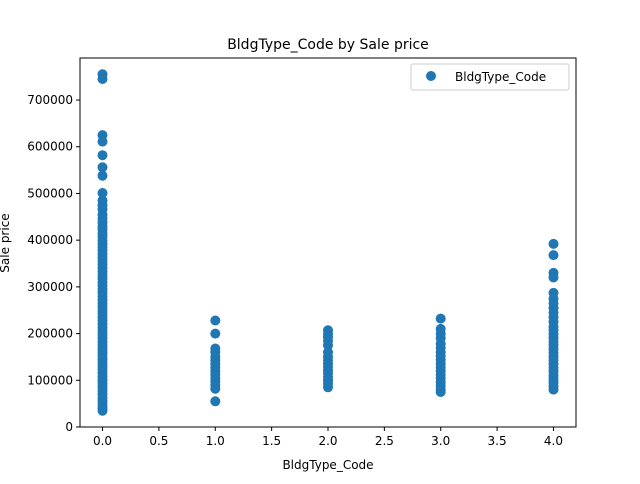 The image size is (640, 484). I want to click on x-tick-label: 4.0, so click(553, 441).